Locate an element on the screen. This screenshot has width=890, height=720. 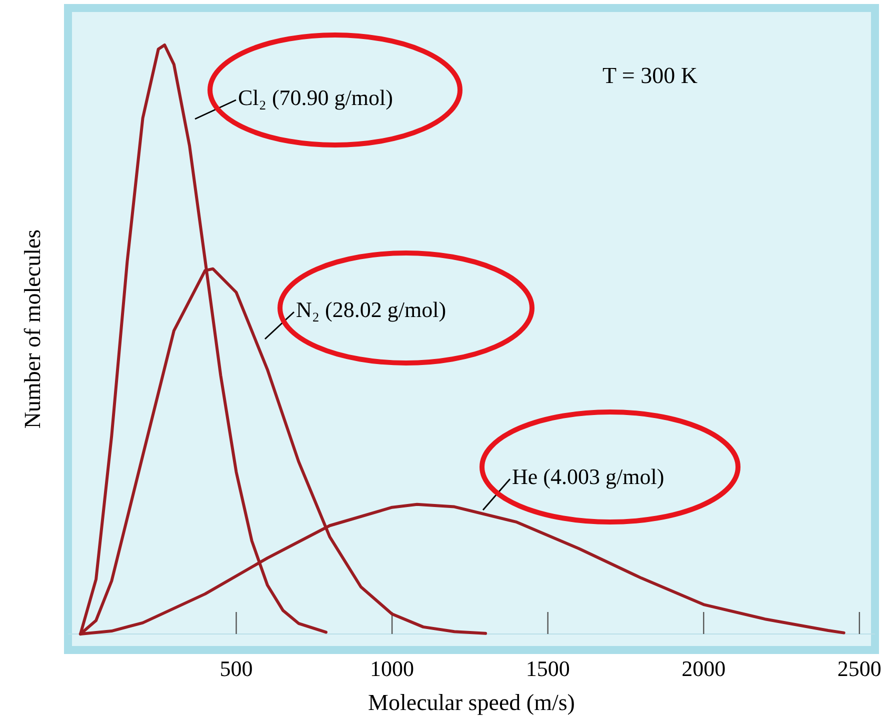
x-tick-label: 1000 is located at coordinates (392, 668).